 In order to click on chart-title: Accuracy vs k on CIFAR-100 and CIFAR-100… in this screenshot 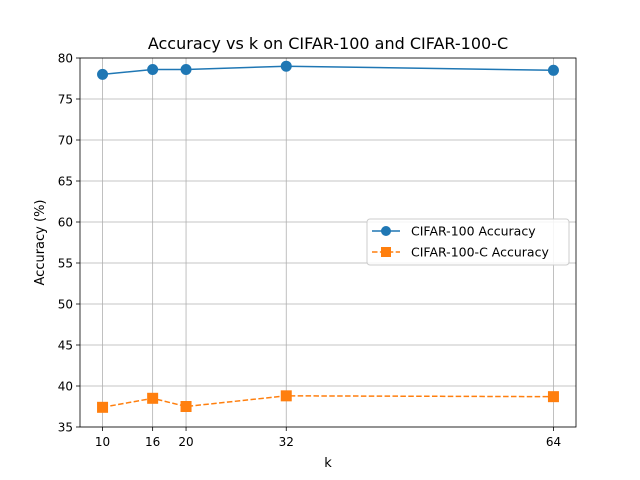, I will do `click(328, 43)`.